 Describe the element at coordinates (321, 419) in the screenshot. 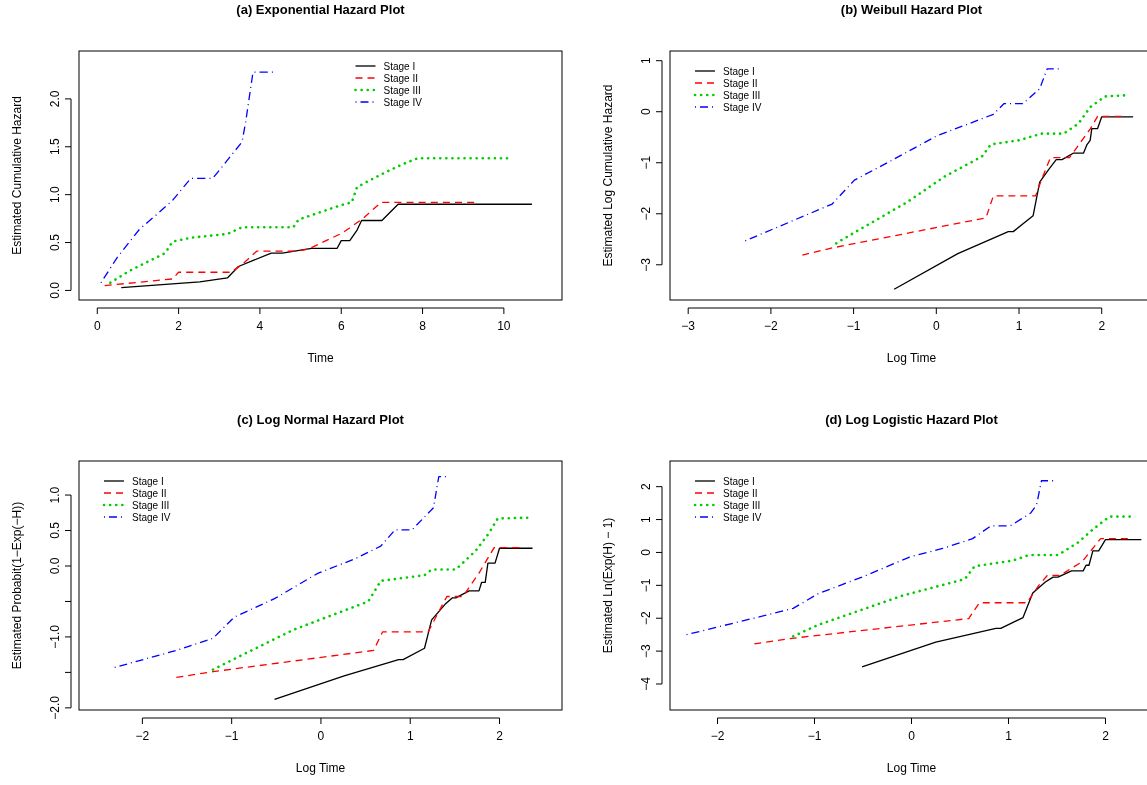

I see `chart-title: (c) Log Normal Hazard Plot` at that location.